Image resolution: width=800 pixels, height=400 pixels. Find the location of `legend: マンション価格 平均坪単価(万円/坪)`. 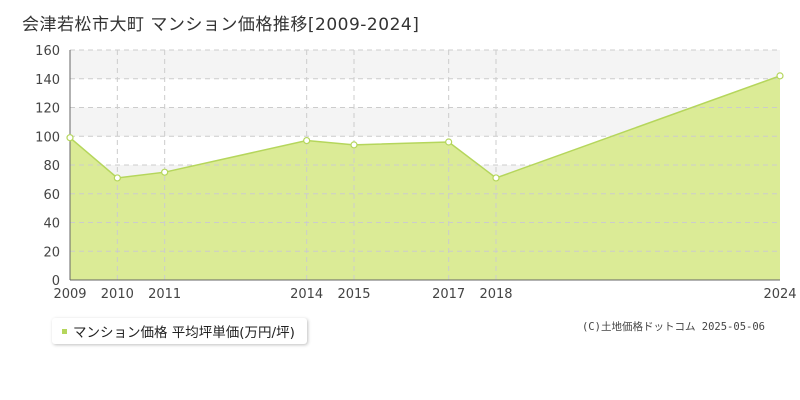

legend: マンション価格 平均坪単価(万円/坪) is located at coordinates (179, 331).